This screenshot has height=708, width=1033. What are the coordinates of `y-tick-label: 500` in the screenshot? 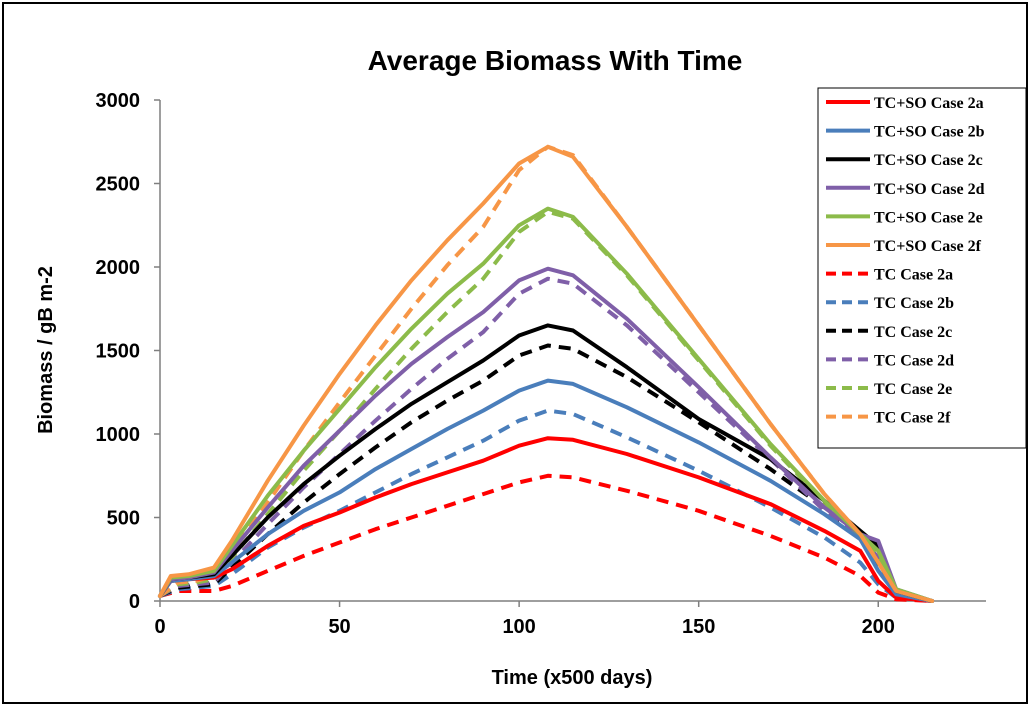 It's located at (123, 519).